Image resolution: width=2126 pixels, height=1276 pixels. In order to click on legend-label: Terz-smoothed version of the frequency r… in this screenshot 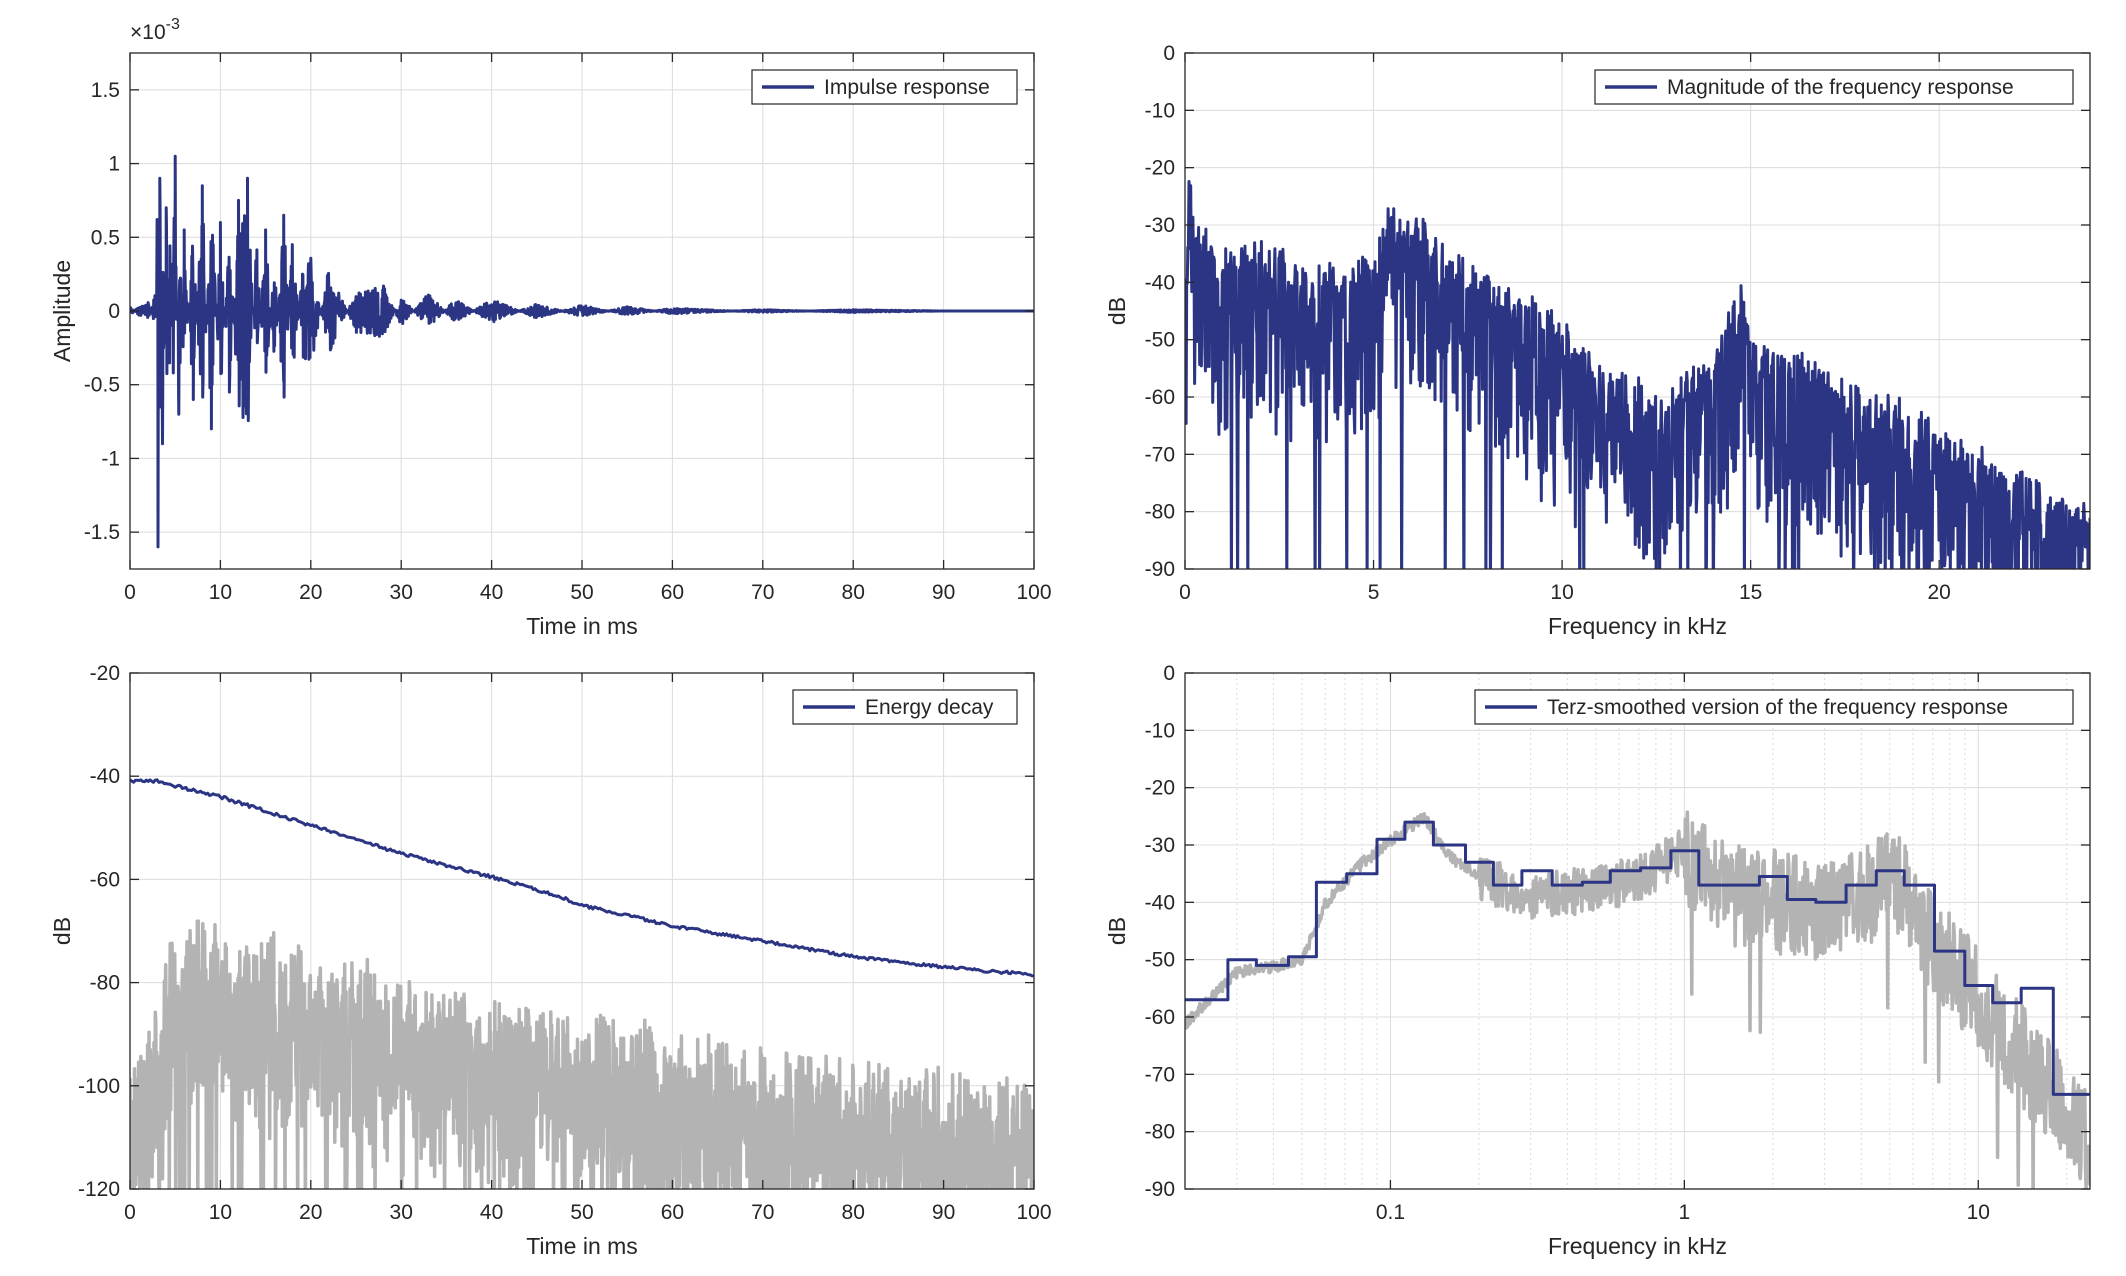, I will do `click(1777, 707)`.